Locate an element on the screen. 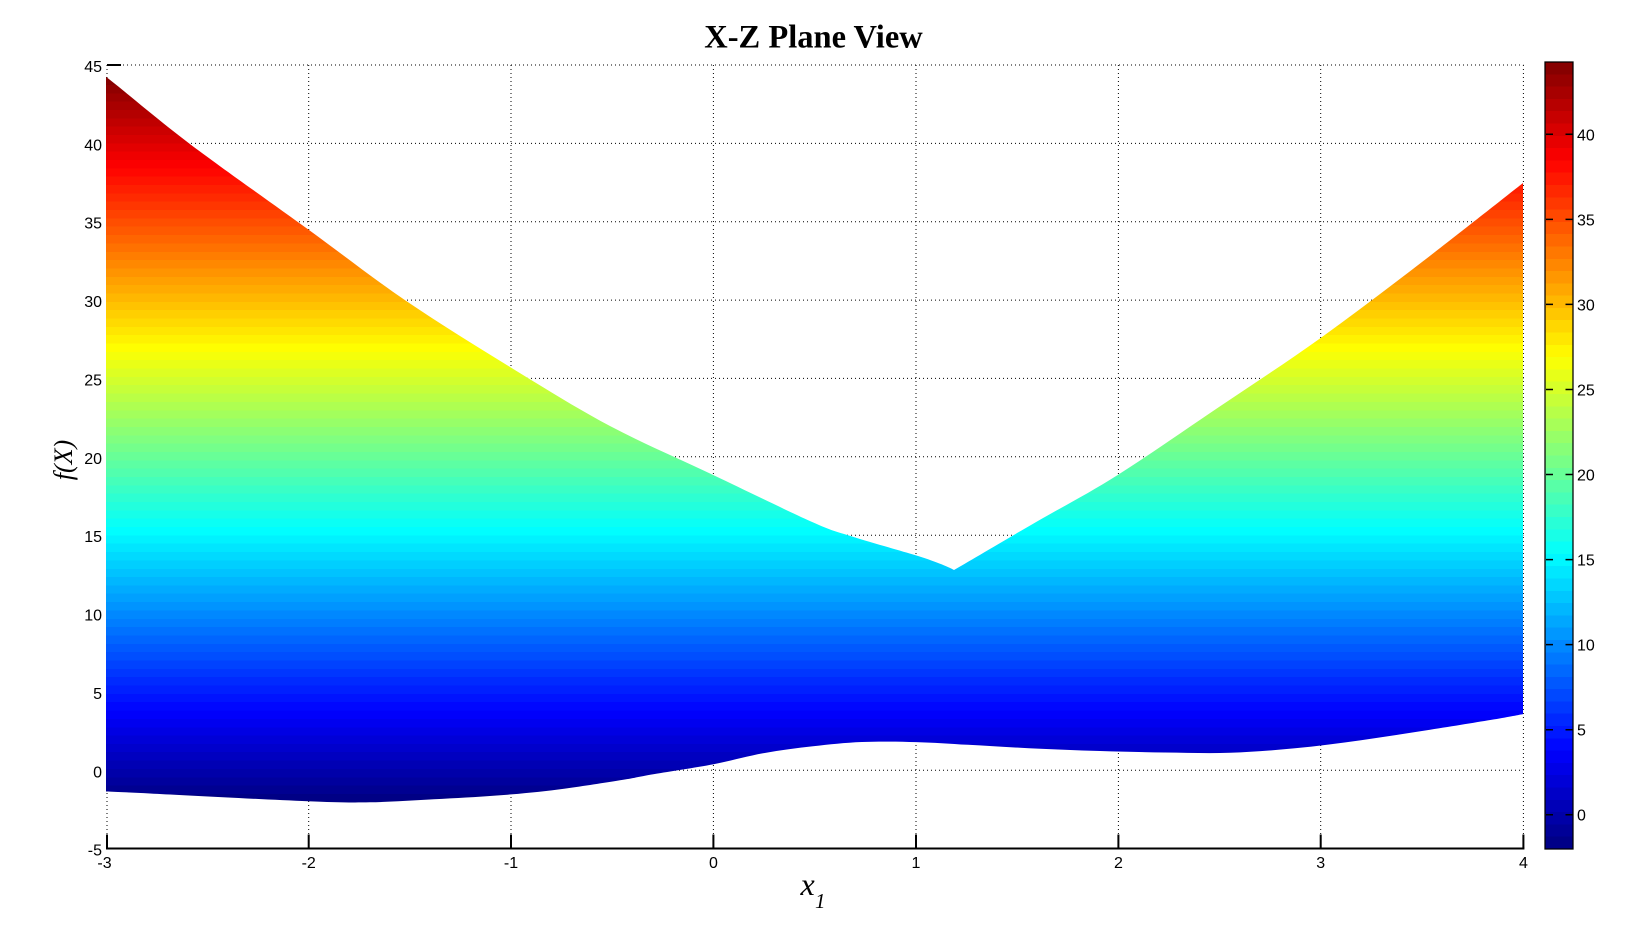  svg-text: -1 is located at coordinates (511, 863).